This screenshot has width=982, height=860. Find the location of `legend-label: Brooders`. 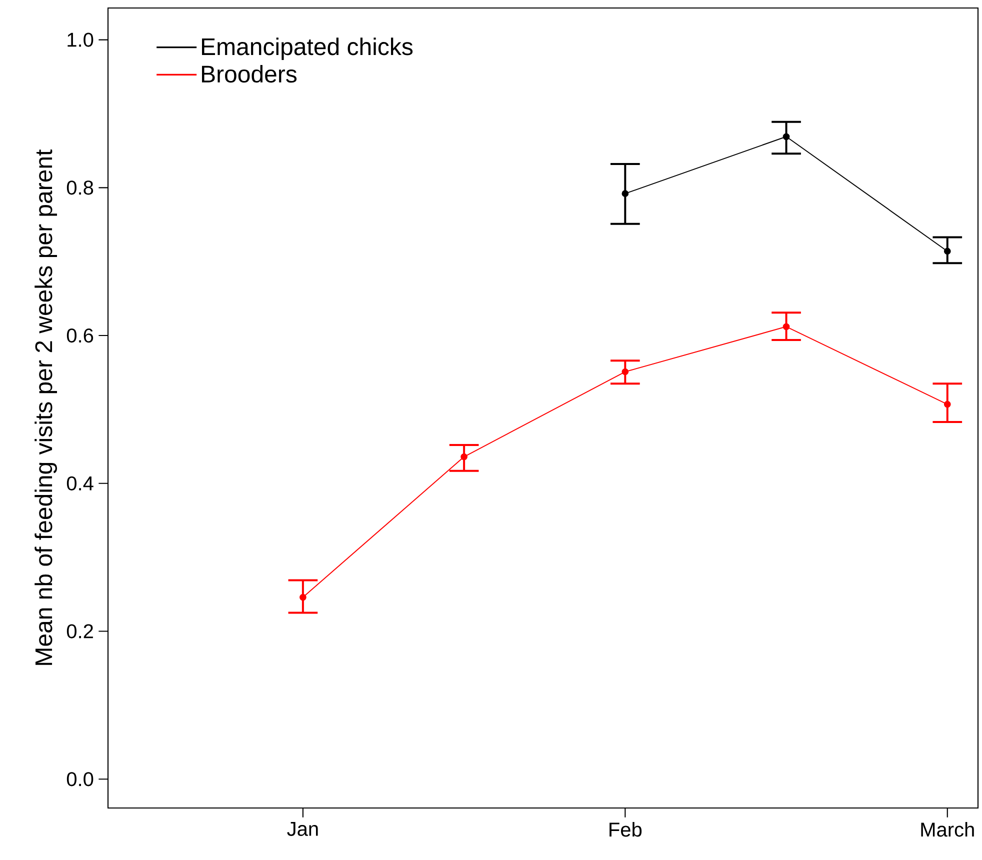

legend-label: Brooders is located at coordinates (249, 73).